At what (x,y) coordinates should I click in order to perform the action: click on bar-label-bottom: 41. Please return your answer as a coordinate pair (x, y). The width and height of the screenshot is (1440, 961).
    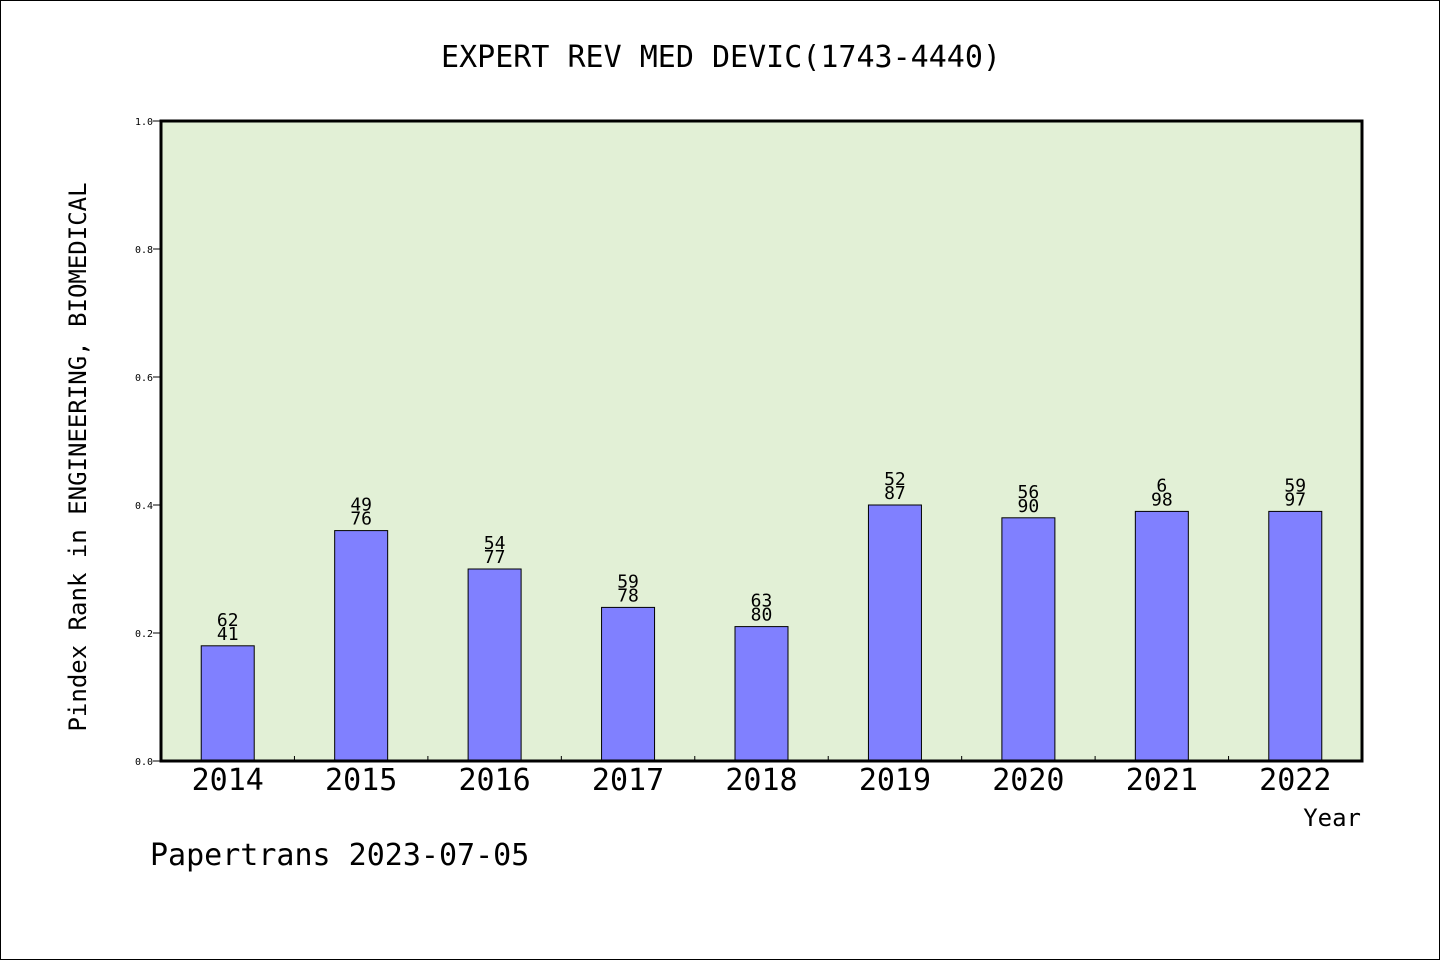
    Looking at the image, I should click on (228, 634).